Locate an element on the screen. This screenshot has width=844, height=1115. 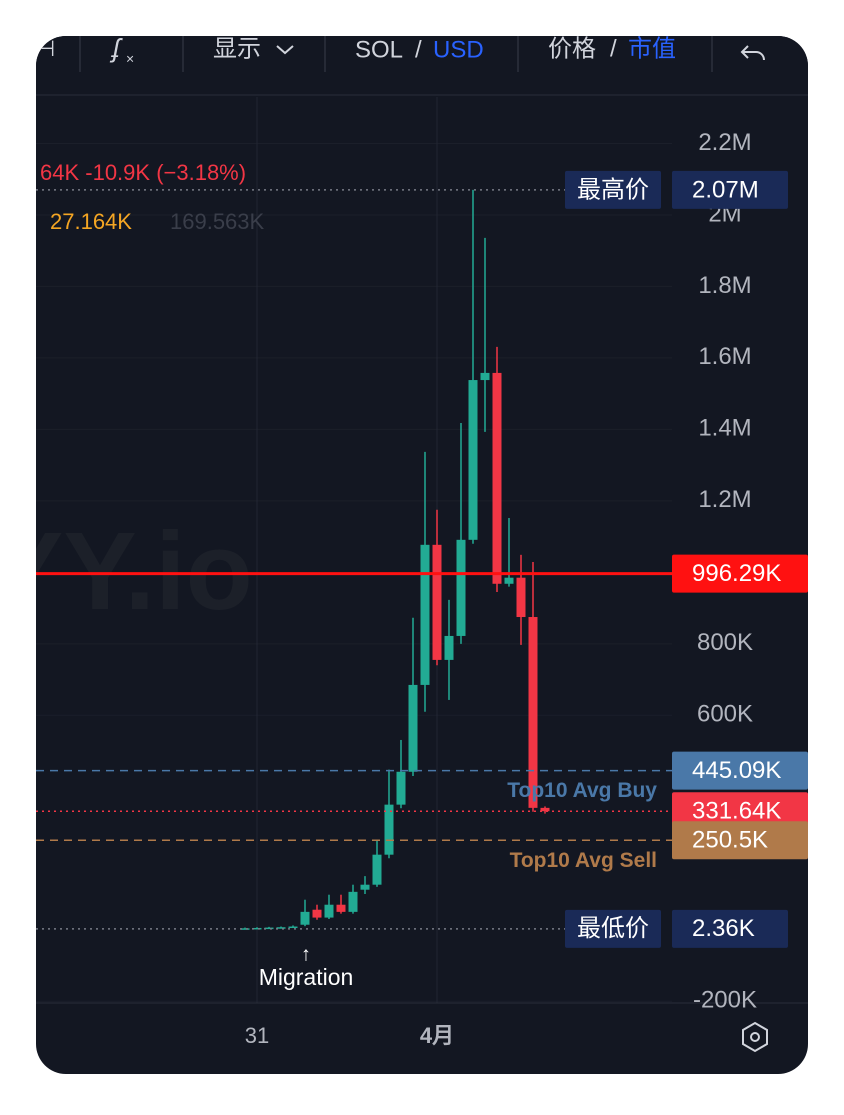
price-box-label: 331.64K is located at coordinates (736, 811).